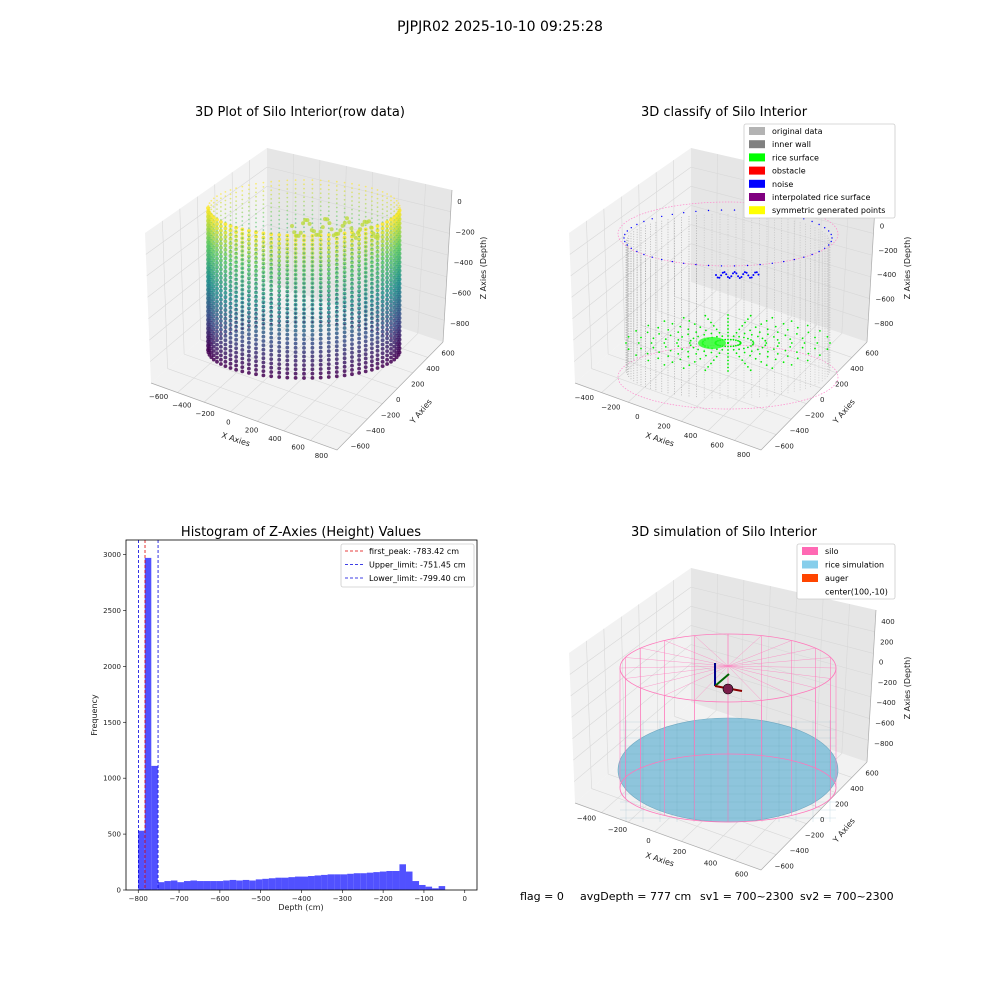  What do you see at coordinates (322, 227) in the screenshot?
I see `interior-point` at bounding box center [322, 227].